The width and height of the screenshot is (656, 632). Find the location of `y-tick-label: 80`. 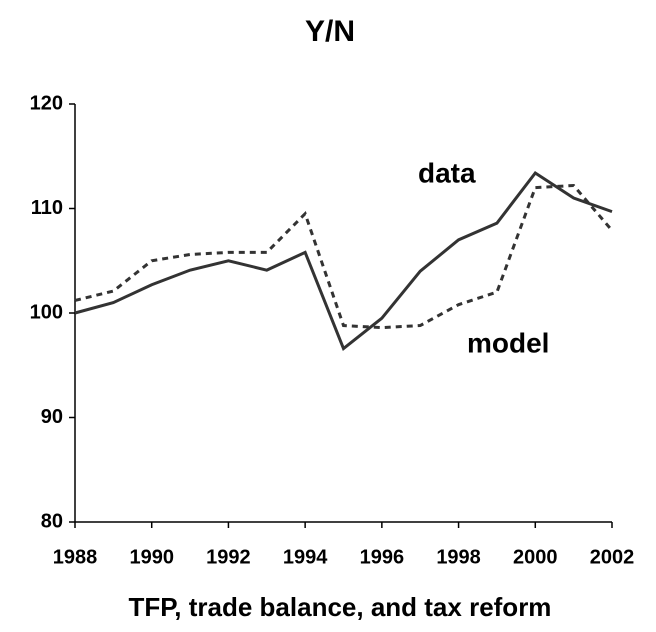

y-tick-label: 80 is located at coordinates (52, 521).